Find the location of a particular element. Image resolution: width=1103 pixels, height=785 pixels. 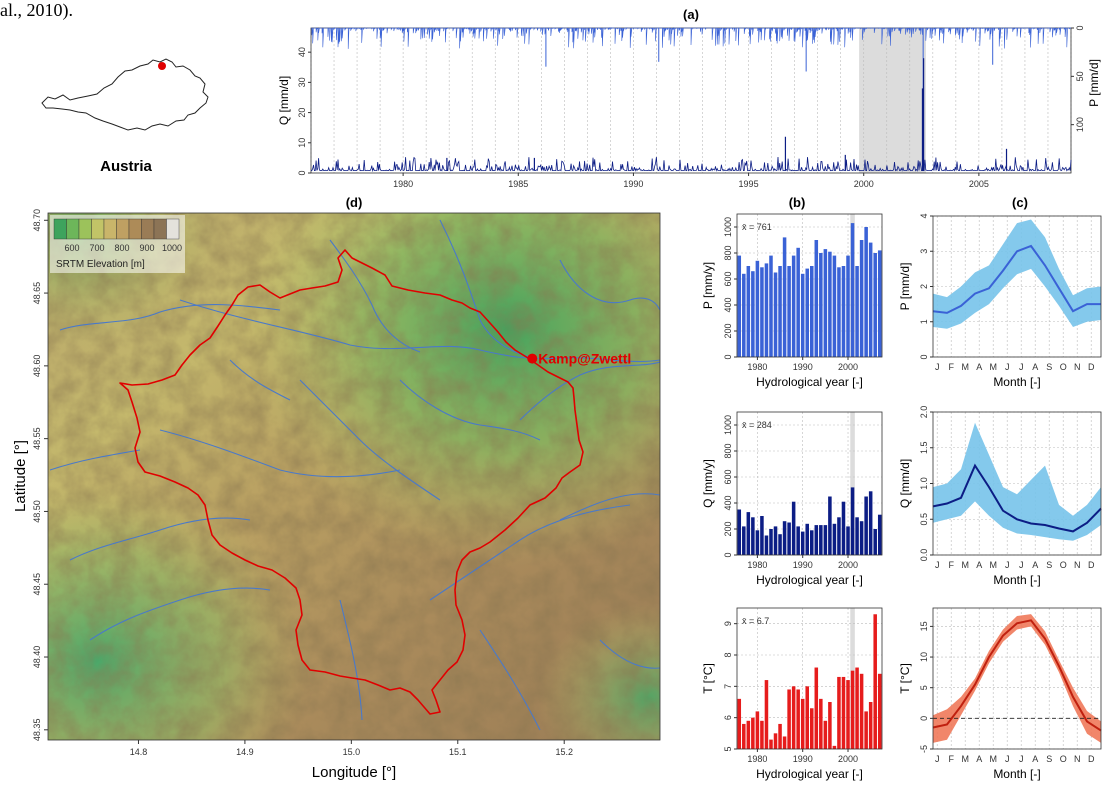

y-tick-label: 400 is located at coordinates (728, 502).